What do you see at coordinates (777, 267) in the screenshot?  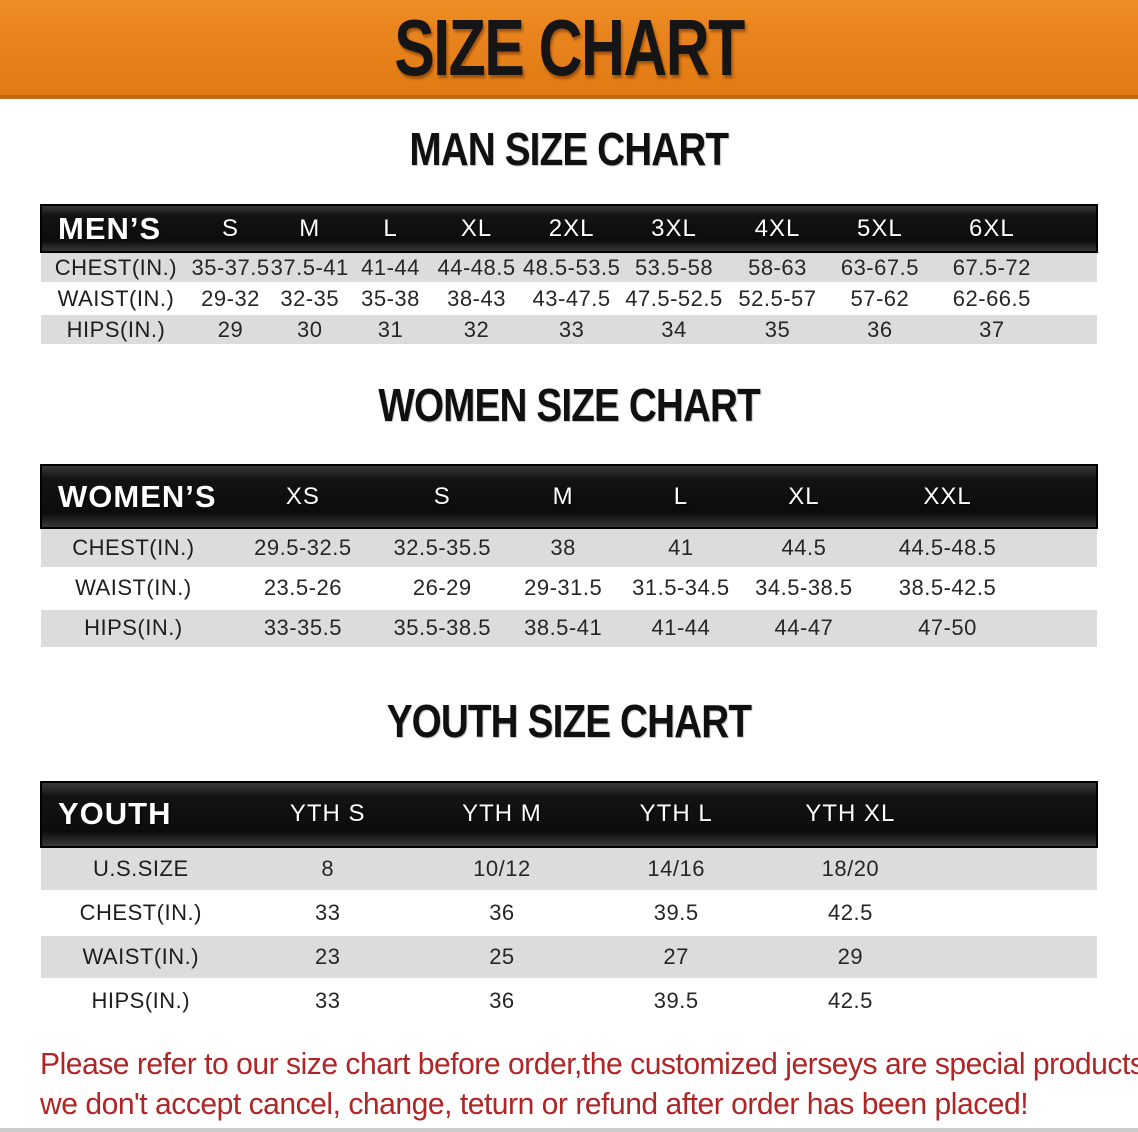 I see `size-value-cell: 58-63` at bounding box center [777, 267].